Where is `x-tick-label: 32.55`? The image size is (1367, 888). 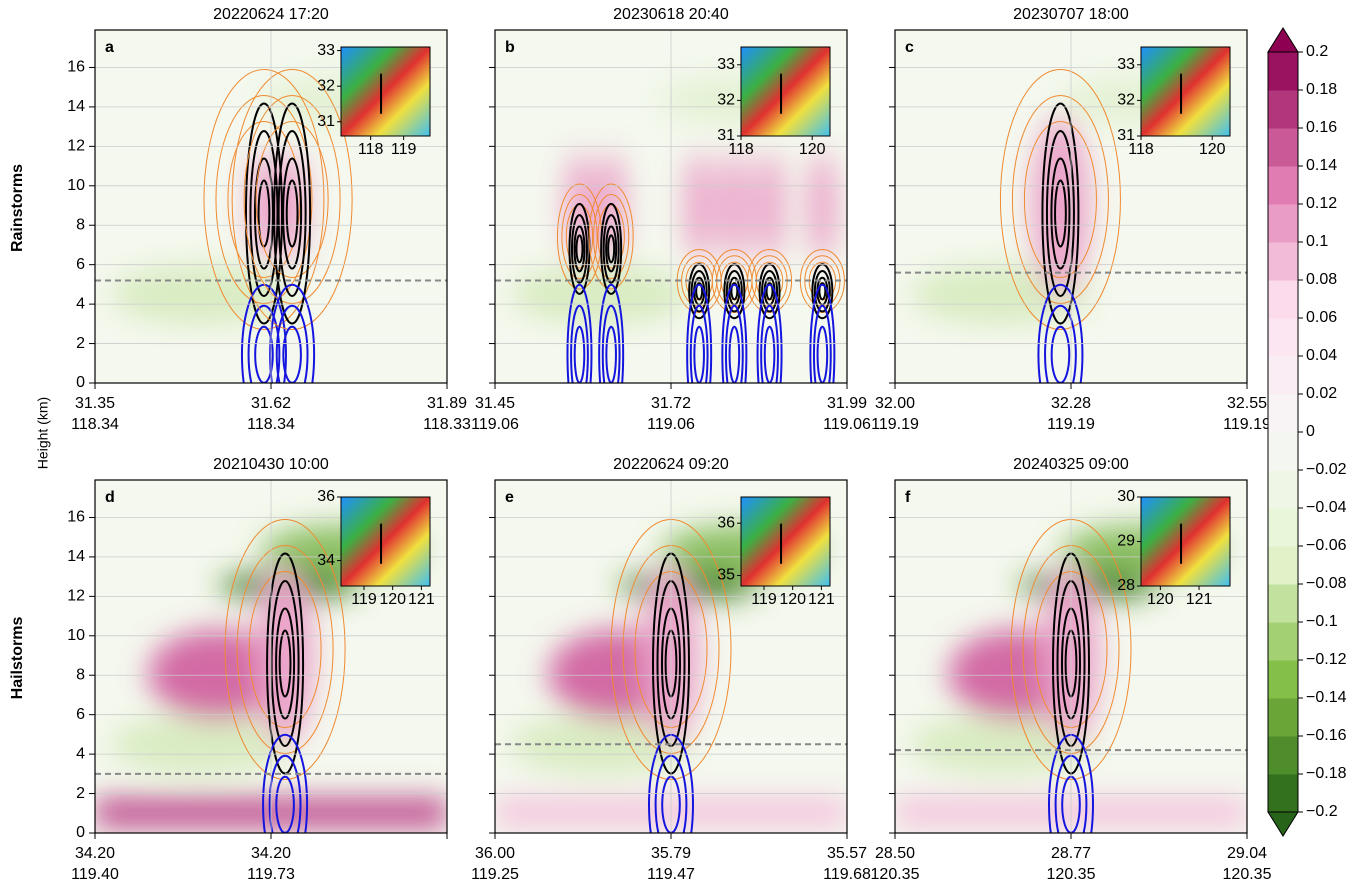
x-tick-label: 32.55 is located at coordinates (1247, 403).